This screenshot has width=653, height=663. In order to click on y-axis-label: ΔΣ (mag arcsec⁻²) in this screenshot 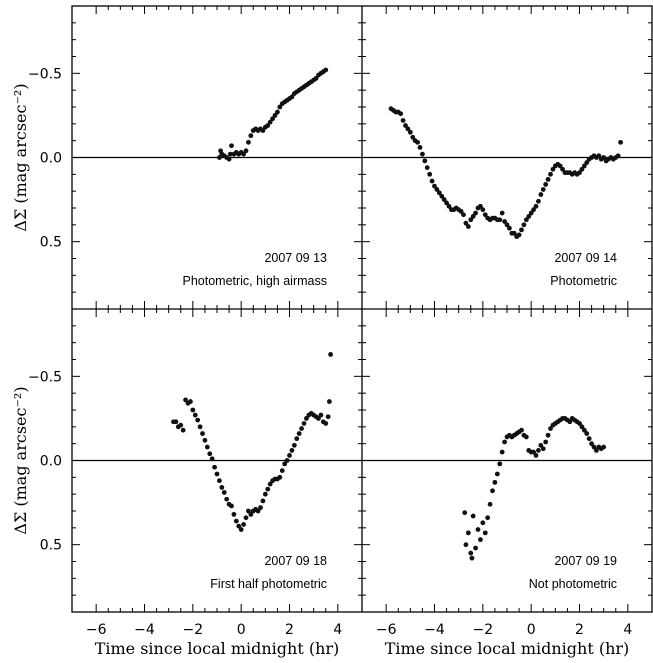, I will do `click(20, 460)`.